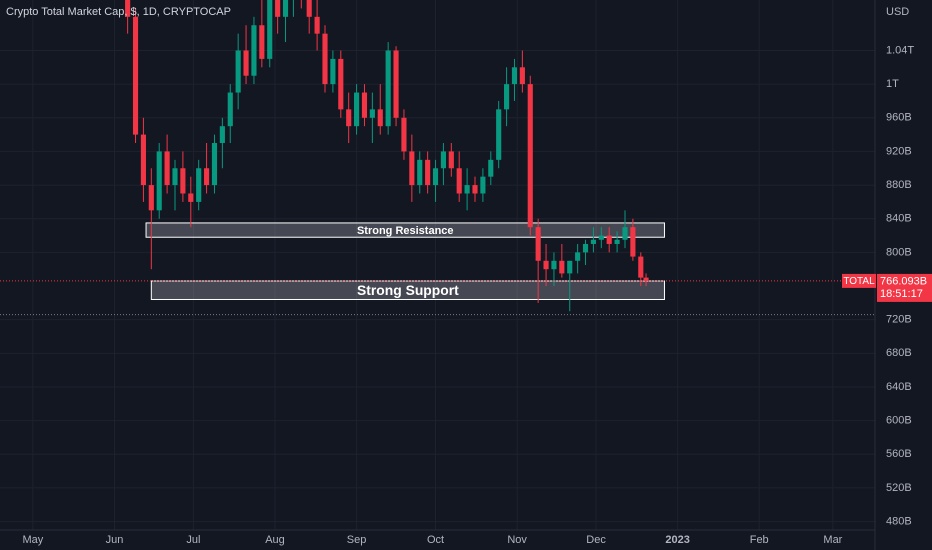 The image size is (932, 550). I want to click on y-tick-label: 960B, so click(899, 118).